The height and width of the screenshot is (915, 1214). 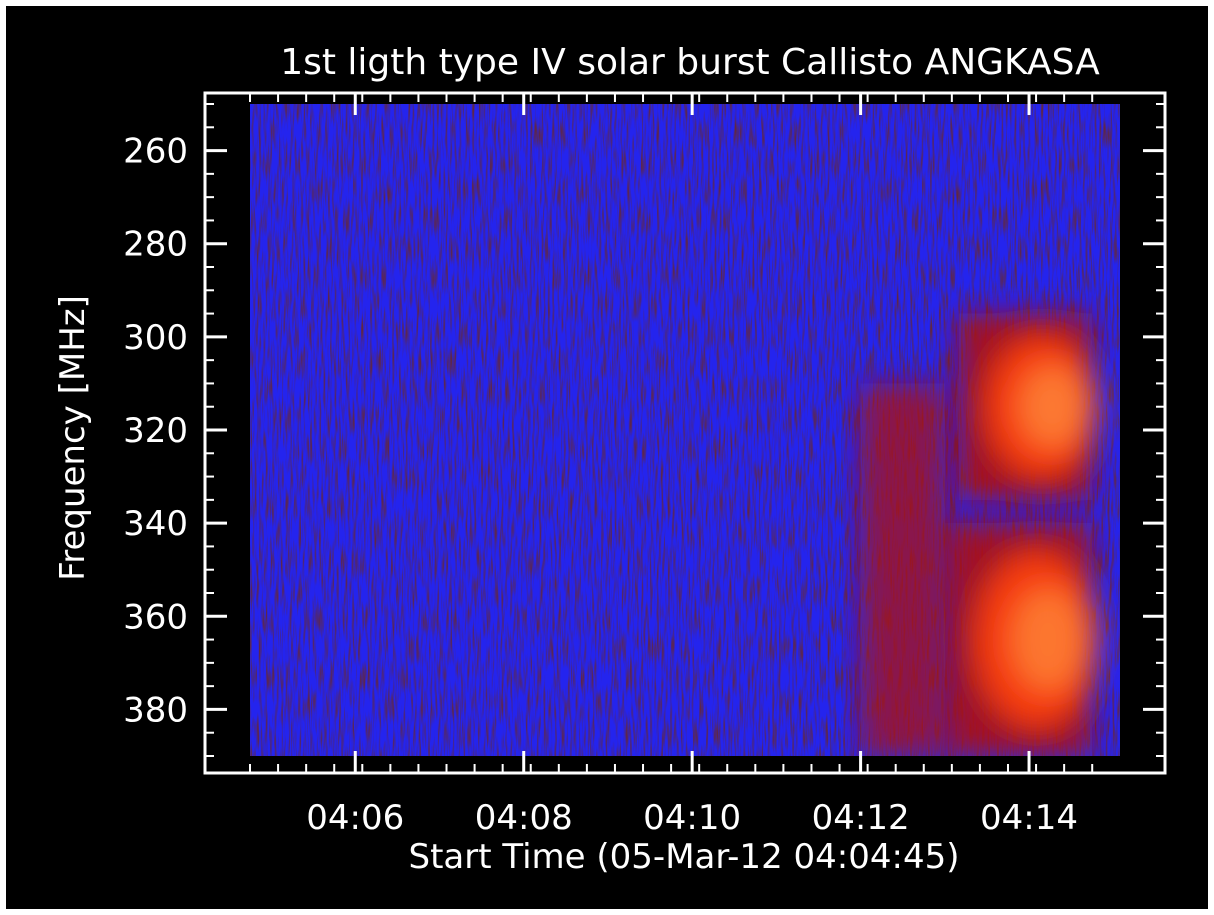 What do you see at coordinates (861, 818) in the screenshot?
I see `x-tick-label: 04:12` at bounding box center [861, 818].